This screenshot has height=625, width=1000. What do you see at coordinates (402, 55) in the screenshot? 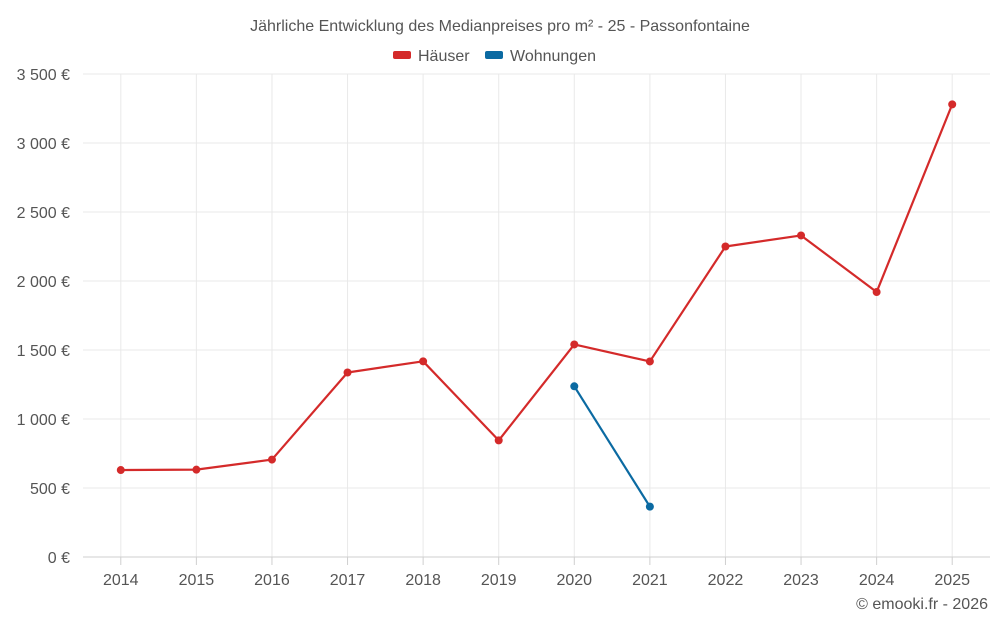
I see `legend-swatch-houses` at bounding box center [402, 55].